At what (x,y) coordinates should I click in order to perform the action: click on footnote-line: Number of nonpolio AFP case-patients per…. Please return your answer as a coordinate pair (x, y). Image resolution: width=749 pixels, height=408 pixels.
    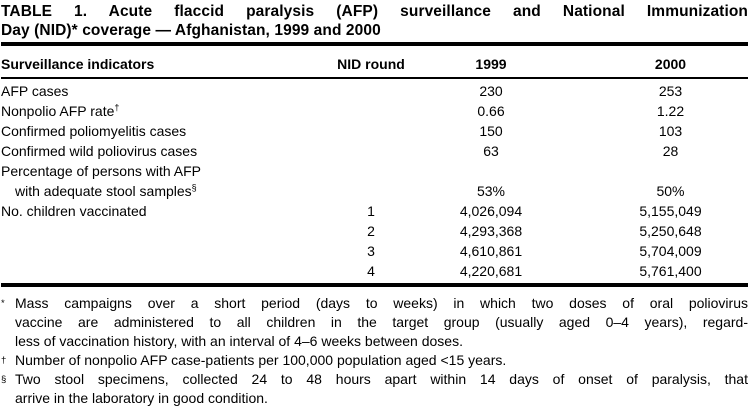
    Looking at the image, I should click on (261, 360).